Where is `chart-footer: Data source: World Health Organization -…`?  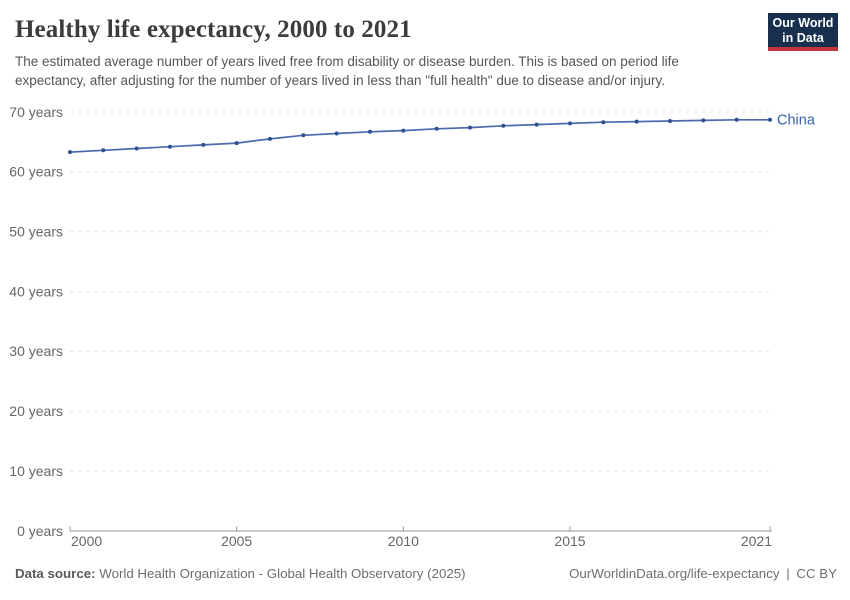
chart-footer: Data source: World Health Organization -… is located at coordinates (426, 573).